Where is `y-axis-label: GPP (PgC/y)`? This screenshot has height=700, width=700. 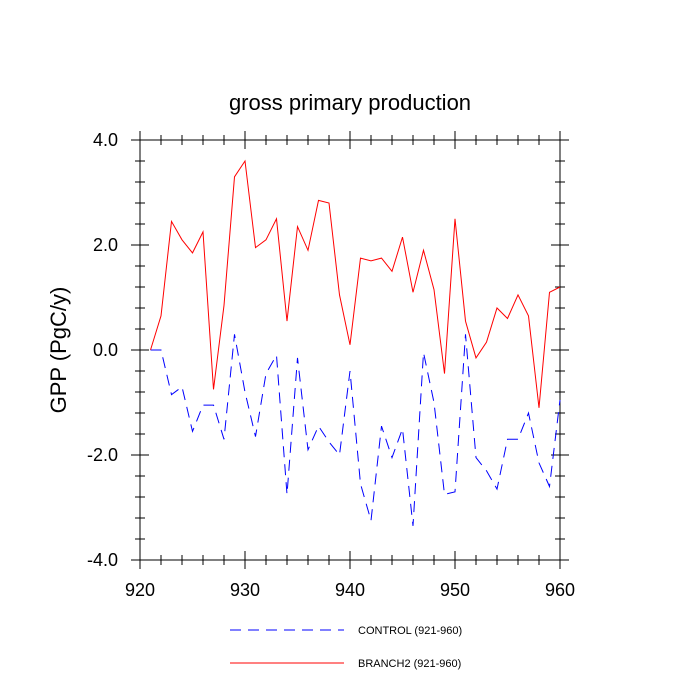 y-axis-label: GPP (PgC/y) is located at coordinates (58, 350).